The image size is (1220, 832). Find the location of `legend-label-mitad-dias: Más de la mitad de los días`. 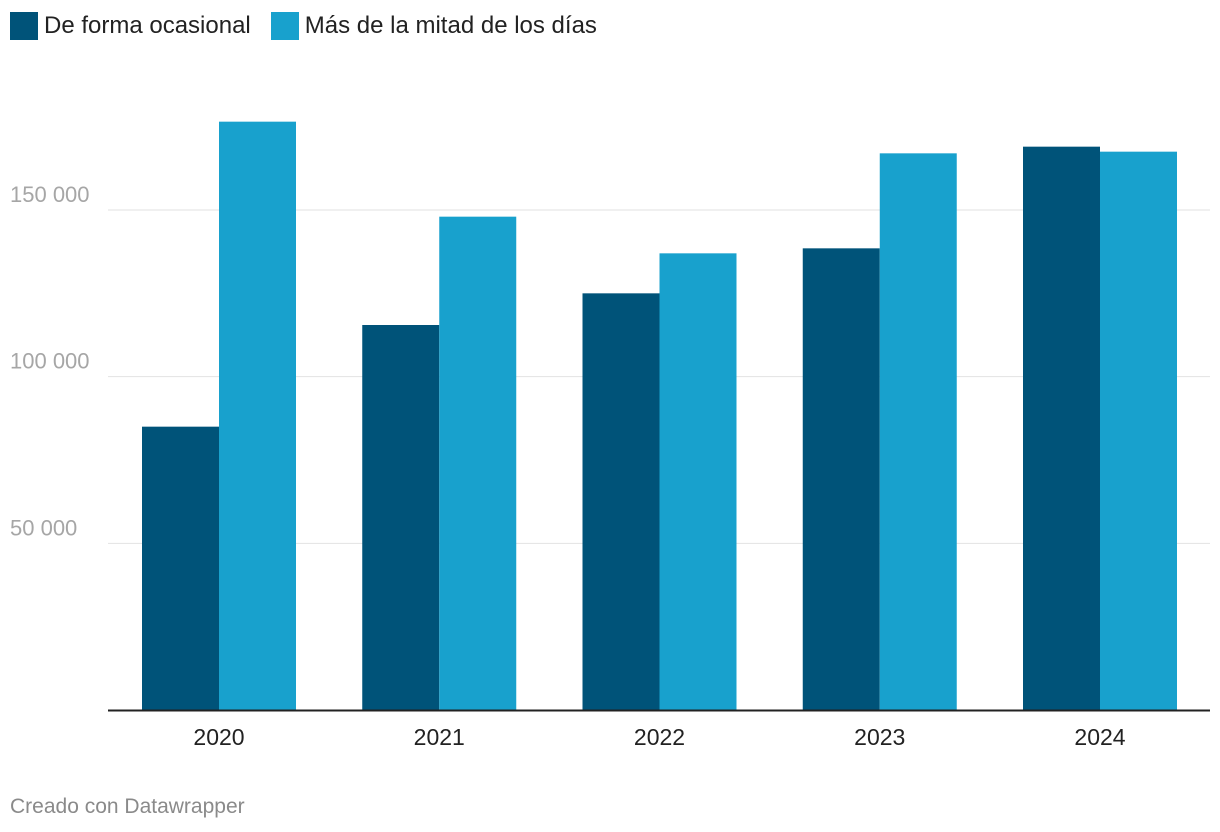

legend-label-mitad-dias: Más de la mitad de los días is located at coordinates (450, 25).